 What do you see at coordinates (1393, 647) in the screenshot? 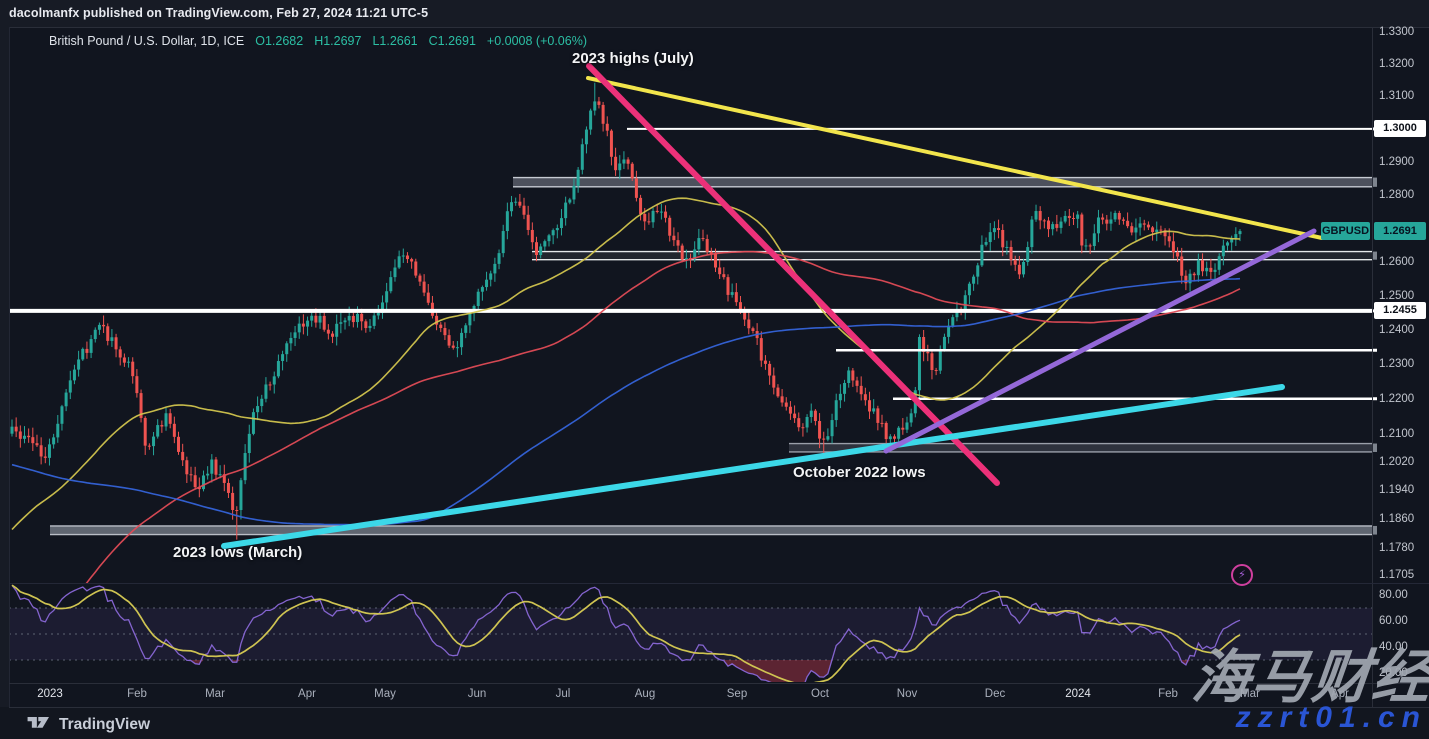
I see `rsi-tick-40.00: 40.00` at bounding box center [1393, 647].